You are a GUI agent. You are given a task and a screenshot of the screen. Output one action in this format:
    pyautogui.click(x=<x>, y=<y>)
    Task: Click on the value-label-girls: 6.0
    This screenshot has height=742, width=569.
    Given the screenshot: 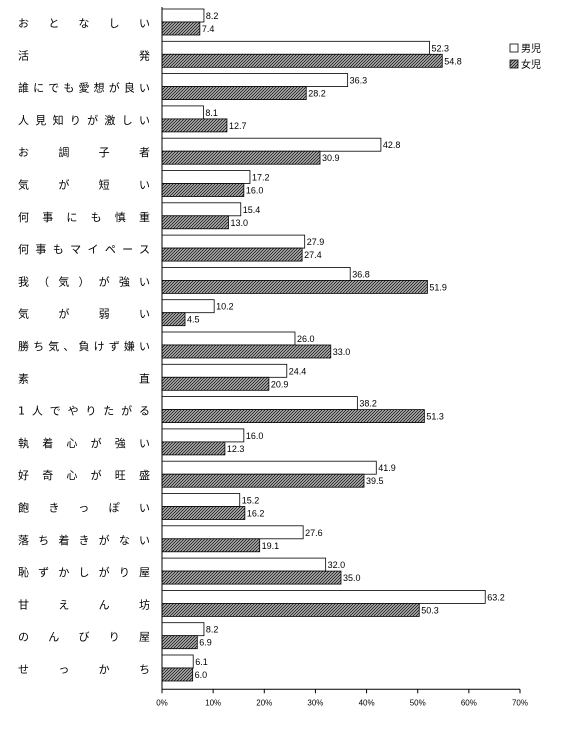 What is the action you would take?
    pyautogui.click(x=201, y=675)
    